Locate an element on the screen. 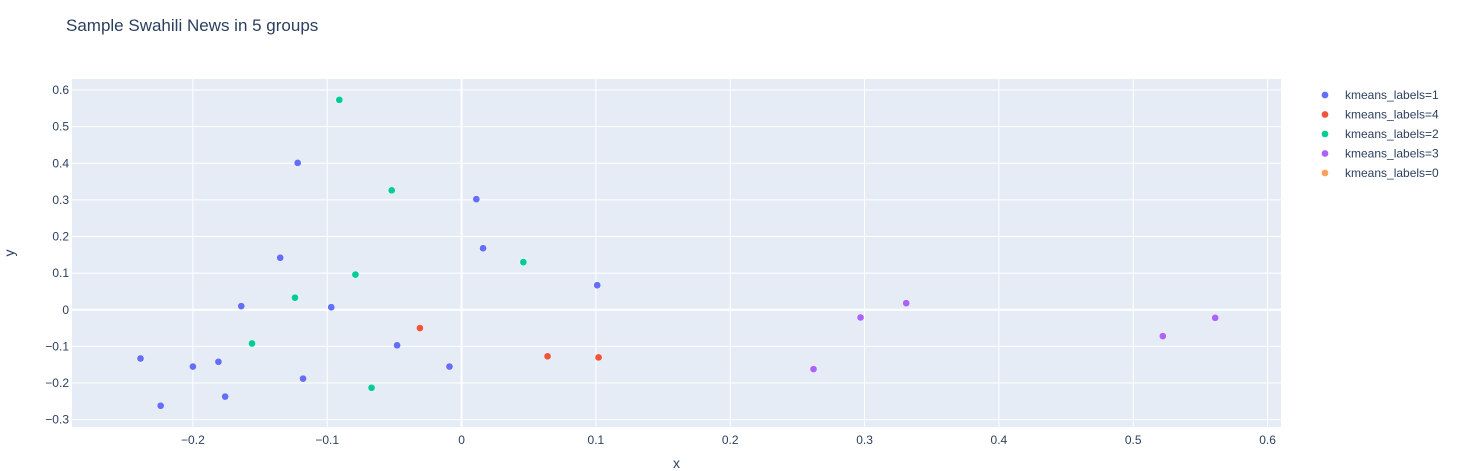 This screenshot has height=471, width=1469. x-tick-label: 0.3 is located at coordinates (864, 440).